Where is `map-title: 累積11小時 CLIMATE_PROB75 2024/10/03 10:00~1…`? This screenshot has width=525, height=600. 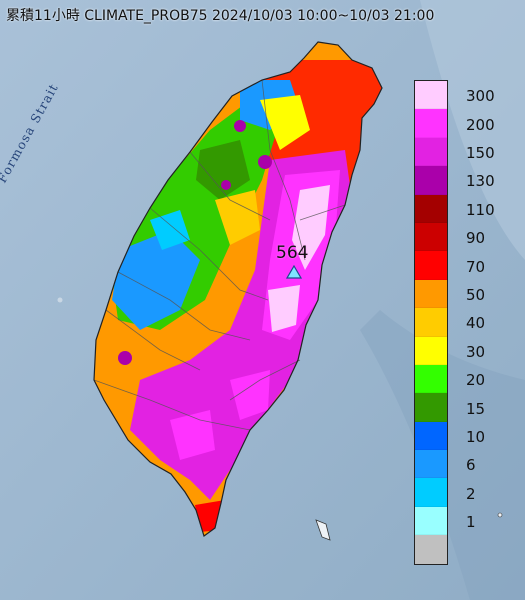
map-title: 累積11小時 CLIMATE_PROB75 2024/10/03 10:00~1… is located at coordinates (220, 16).